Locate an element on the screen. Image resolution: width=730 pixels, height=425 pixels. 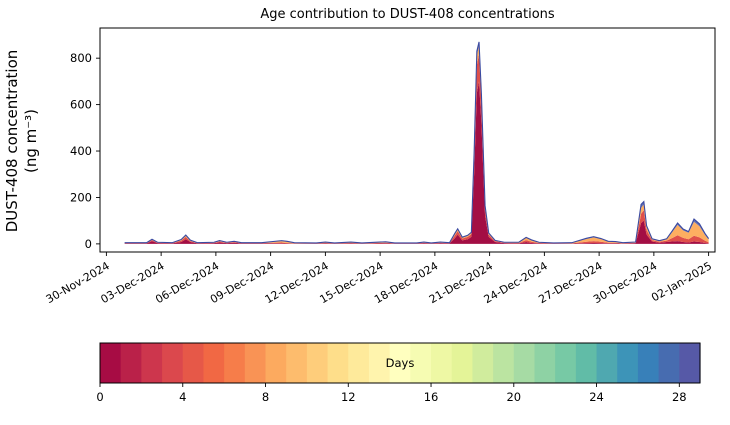
y-tick-label: 600 is located at coordinates (81, 105).